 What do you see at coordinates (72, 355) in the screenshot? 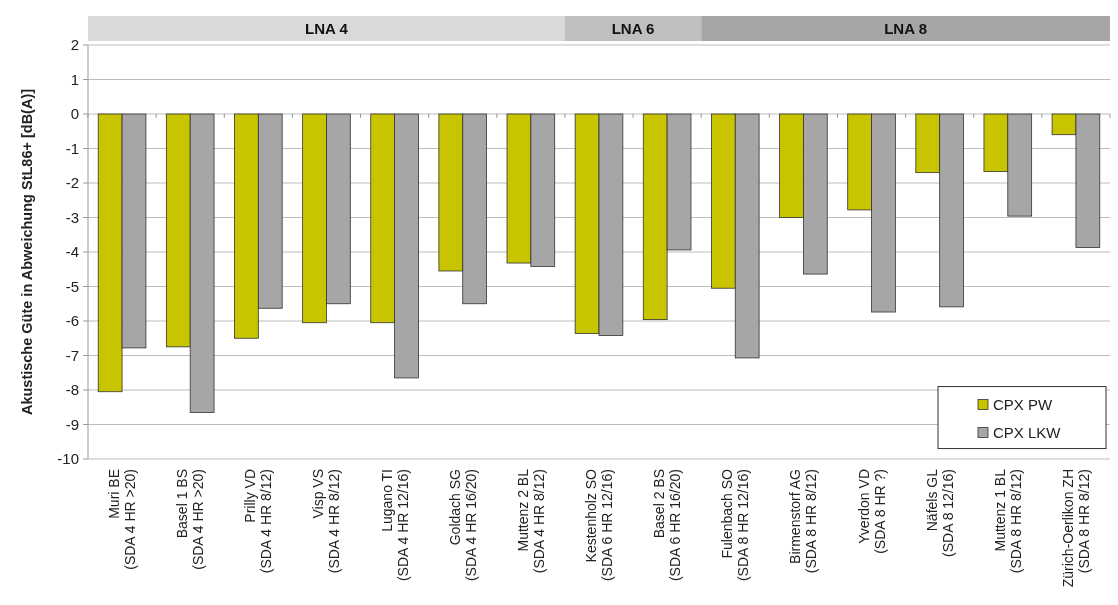
I see `y-tick-label: -7` at bounding box center [72, 355].